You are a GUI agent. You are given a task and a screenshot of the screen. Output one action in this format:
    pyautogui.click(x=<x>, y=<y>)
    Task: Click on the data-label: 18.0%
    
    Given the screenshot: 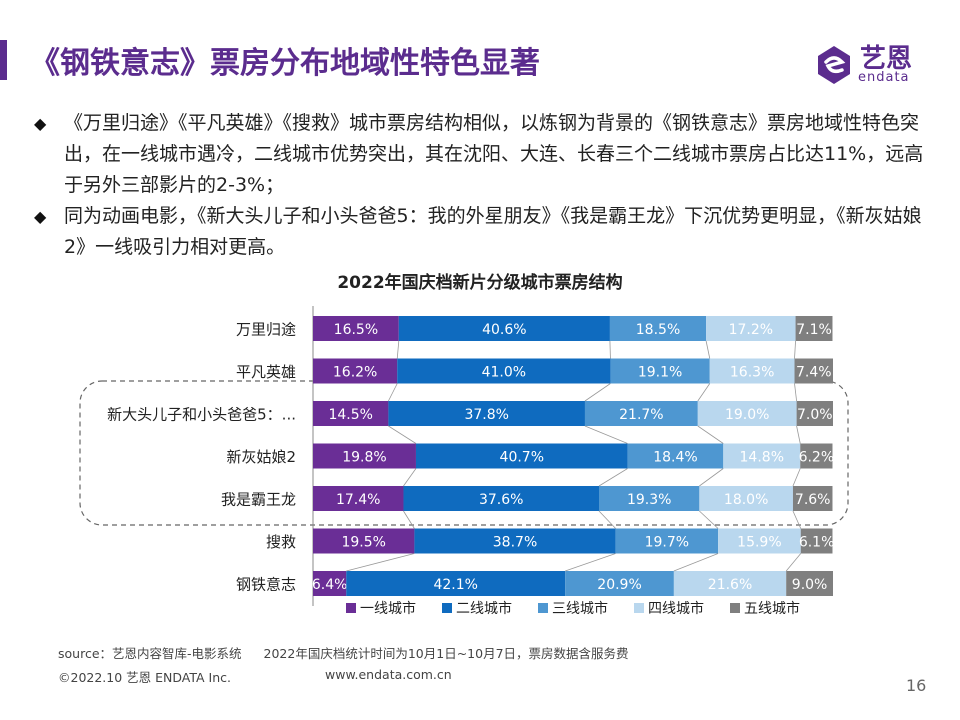 What is the action you would take?
    pyautogui.click(x=746, y=500)
    